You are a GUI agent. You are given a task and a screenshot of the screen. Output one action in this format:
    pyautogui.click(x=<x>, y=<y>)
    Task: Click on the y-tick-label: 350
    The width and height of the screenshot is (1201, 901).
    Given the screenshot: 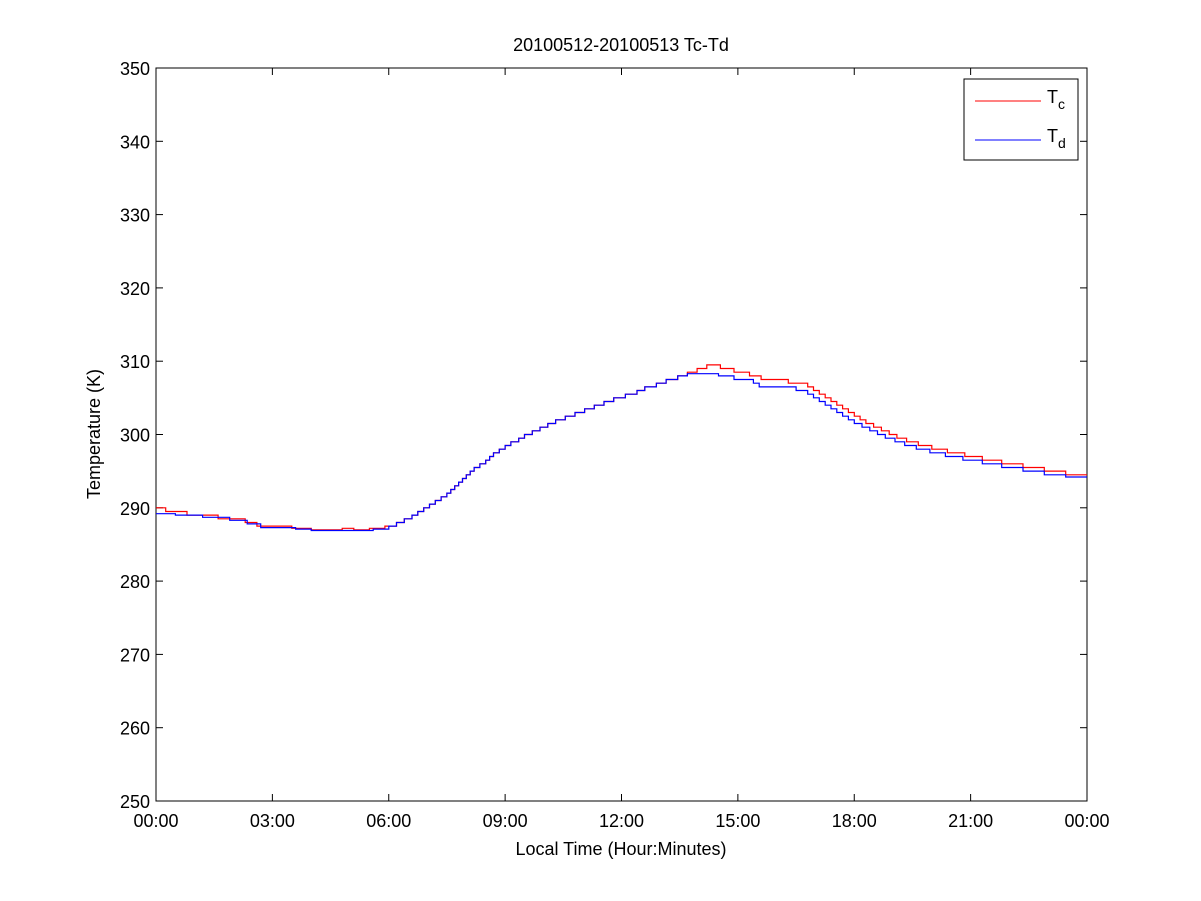 What is the action you would take?
    pyautogui.click(x=135, y=69)
    